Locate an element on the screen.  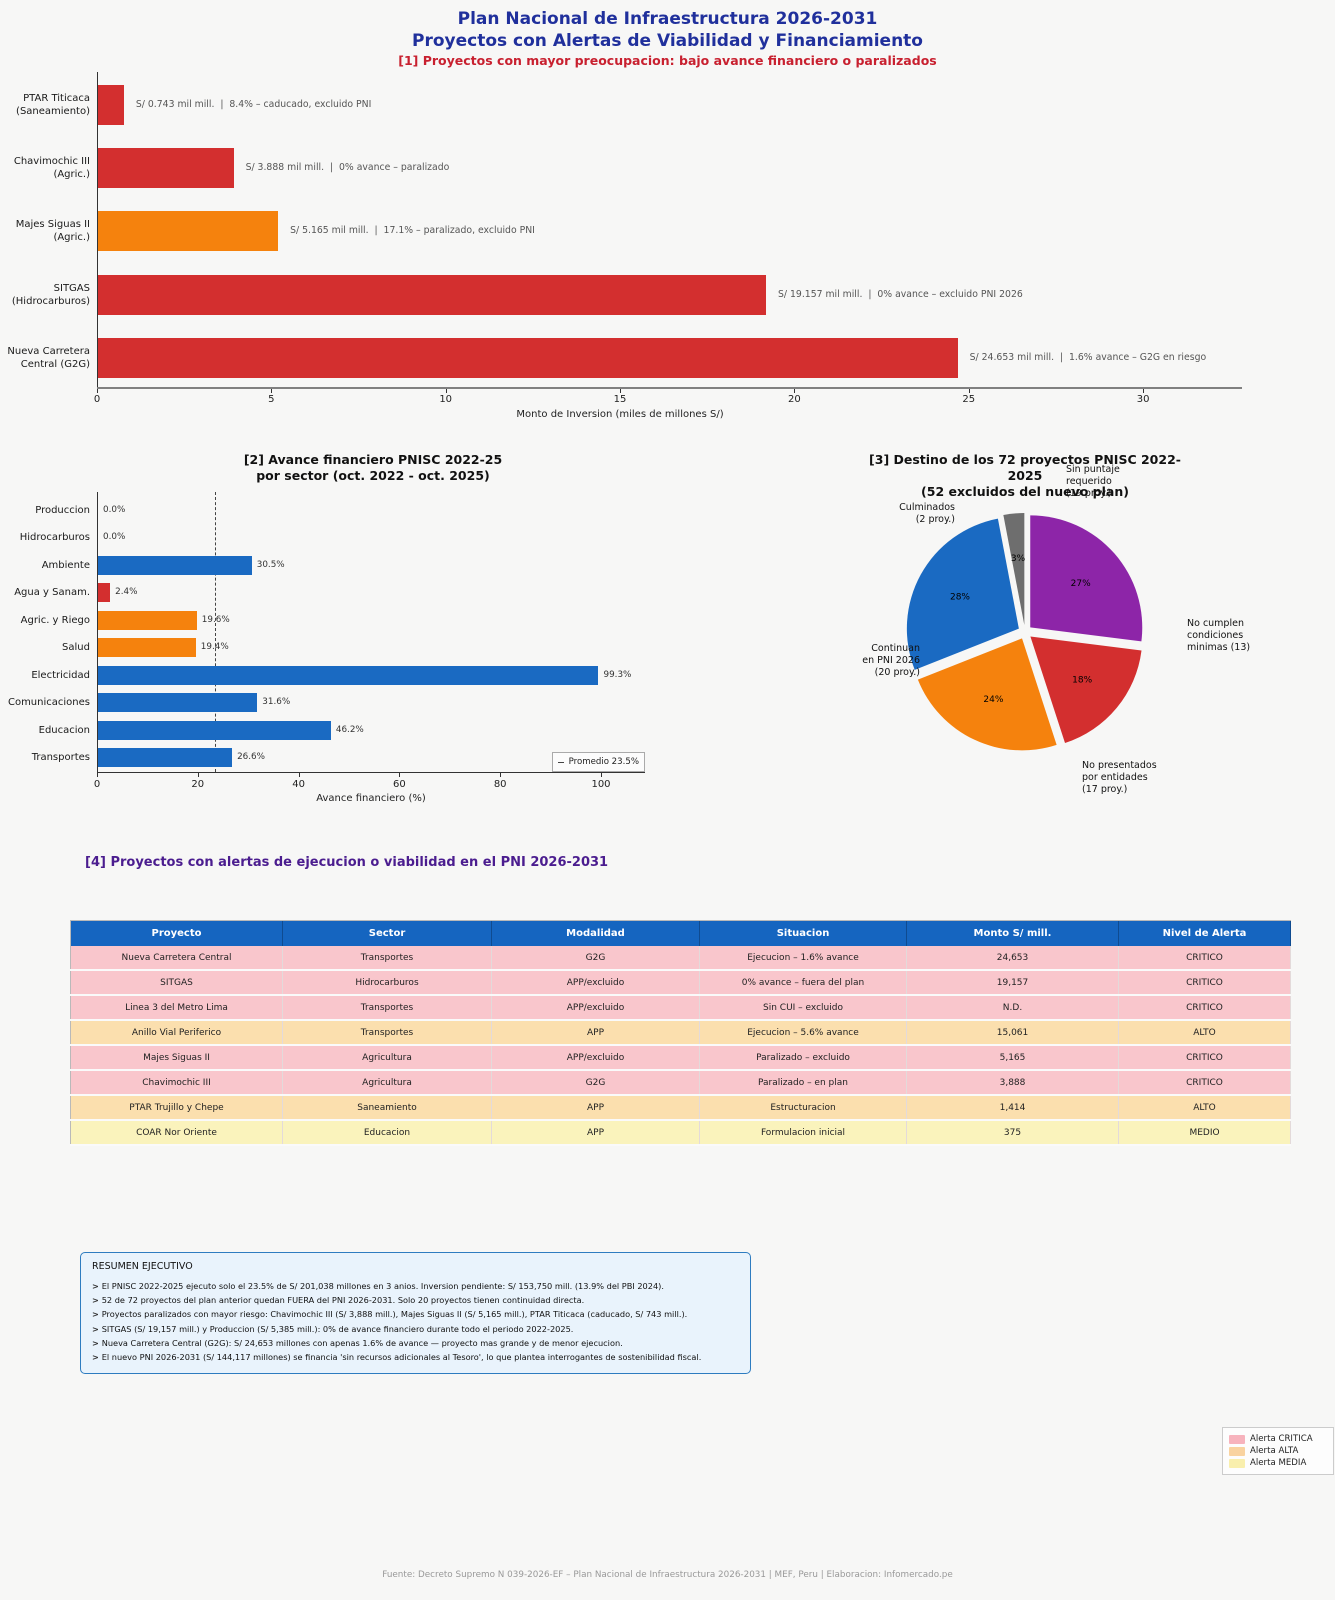
chart1-x-tick-label: 15 is located at coordinates (620, 399).